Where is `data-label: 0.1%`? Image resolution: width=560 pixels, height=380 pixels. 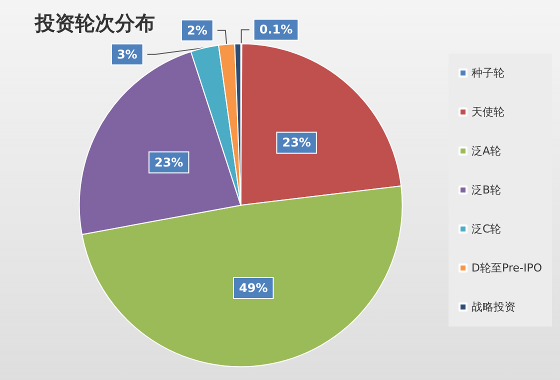 data-label: 0.1% is located at coordinates (276, 29).